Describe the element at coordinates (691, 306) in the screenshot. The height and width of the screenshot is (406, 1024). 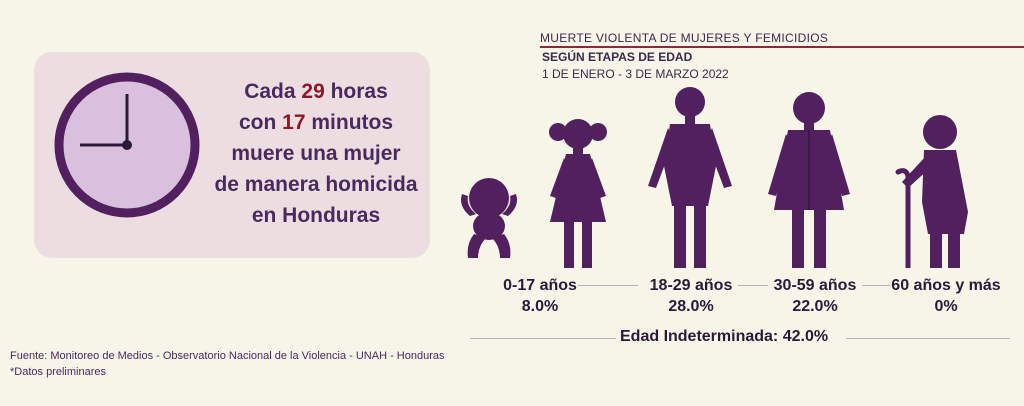
I see `age-group-percent: 28.0%` at that location.